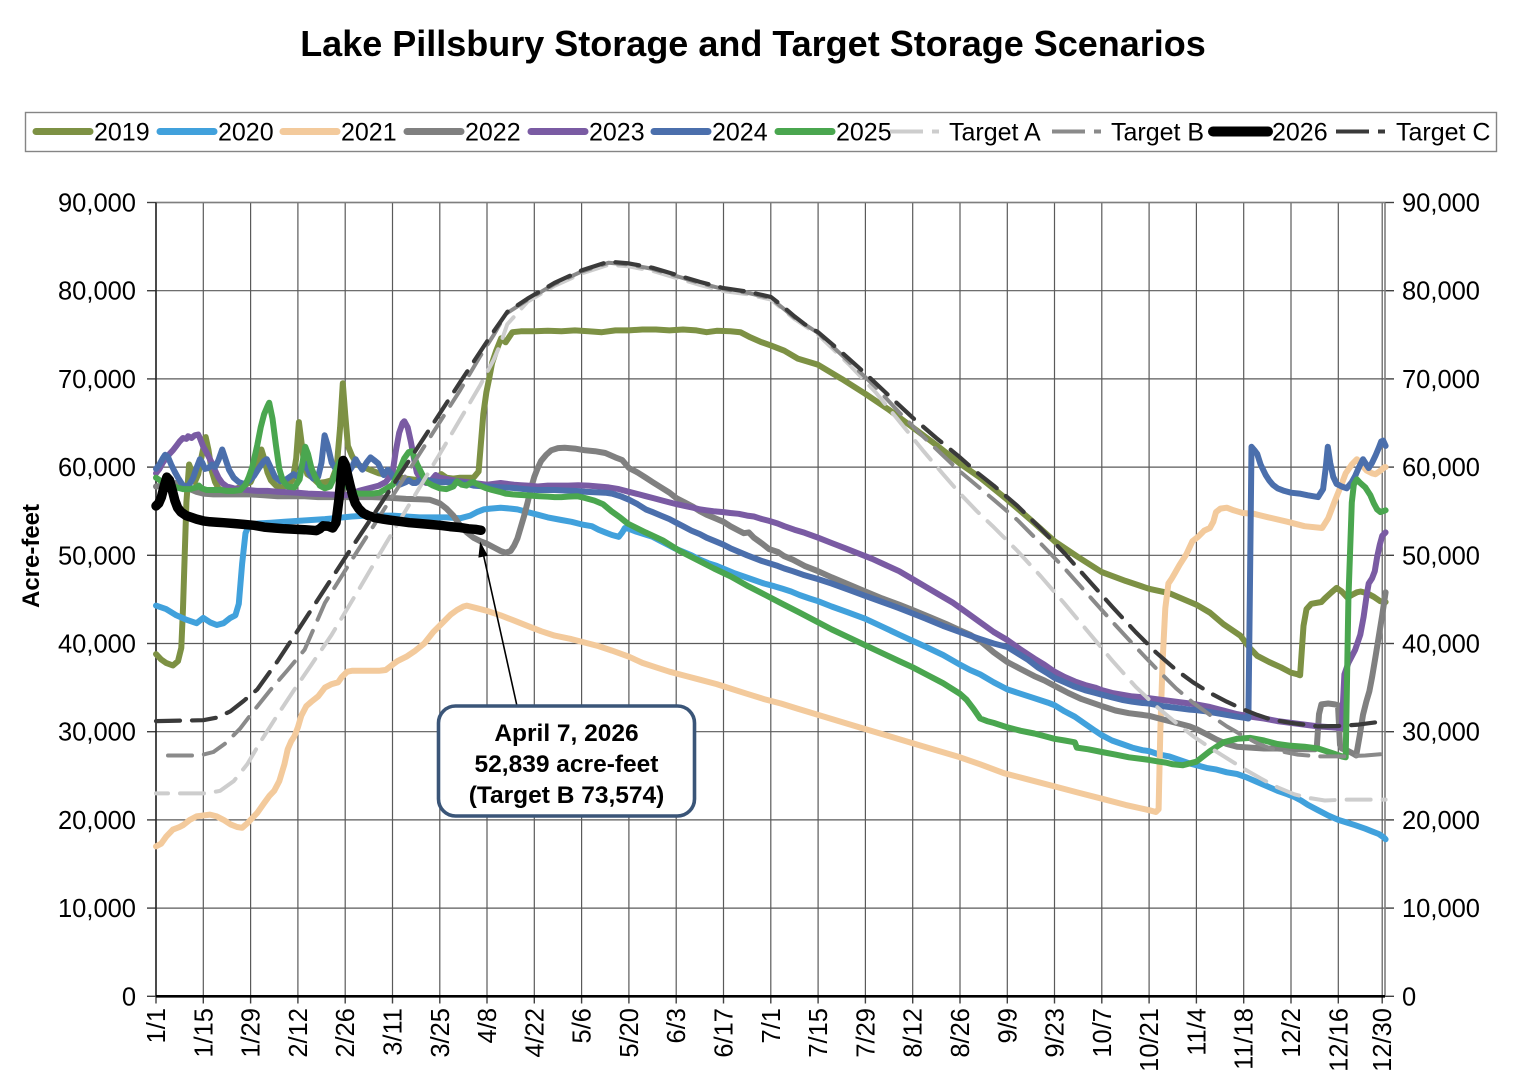  I want to click on svg-text: 7/15, so click(819, 1033).